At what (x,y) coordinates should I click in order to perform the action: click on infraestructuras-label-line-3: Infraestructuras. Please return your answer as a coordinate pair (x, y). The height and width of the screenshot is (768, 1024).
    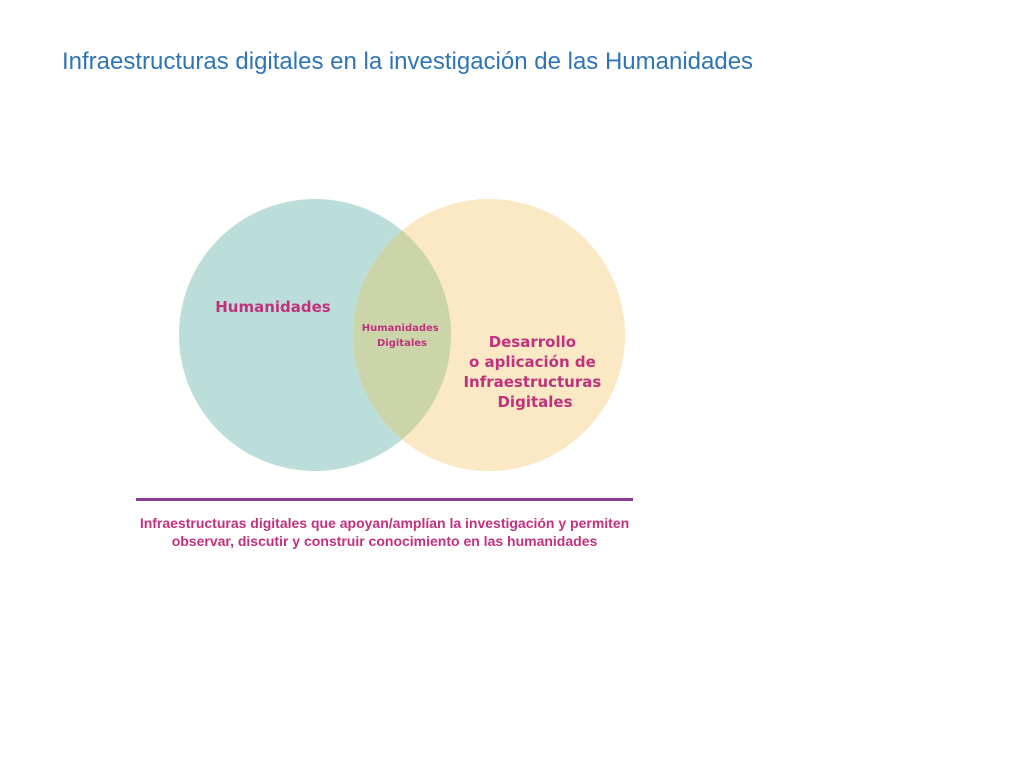
    Looking at the image, I should click on (532, 382).